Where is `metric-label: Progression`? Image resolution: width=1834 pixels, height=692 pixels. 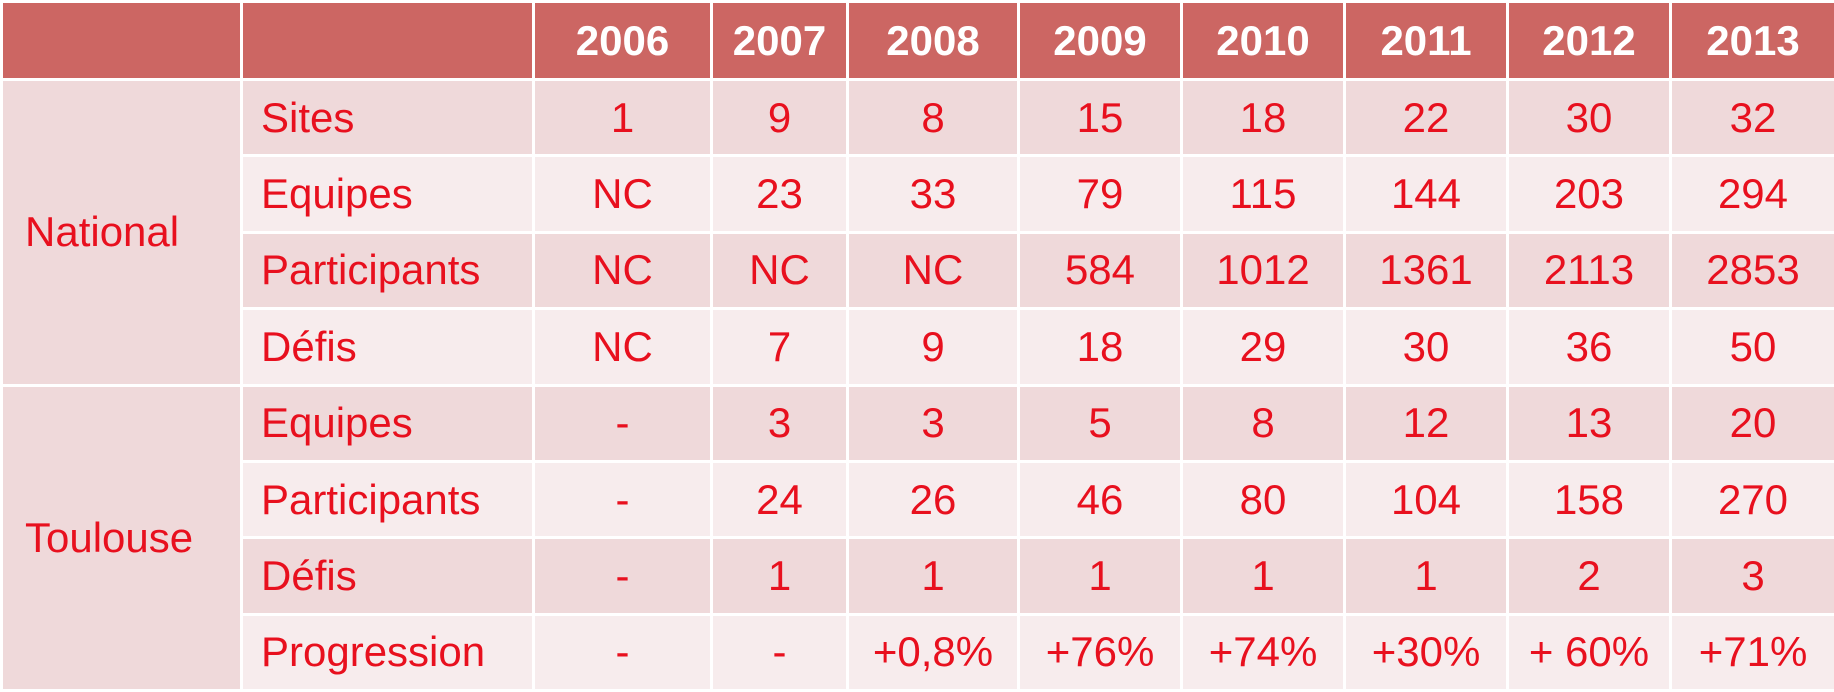
metric-label: Progression is located at coordinates (387, 652).